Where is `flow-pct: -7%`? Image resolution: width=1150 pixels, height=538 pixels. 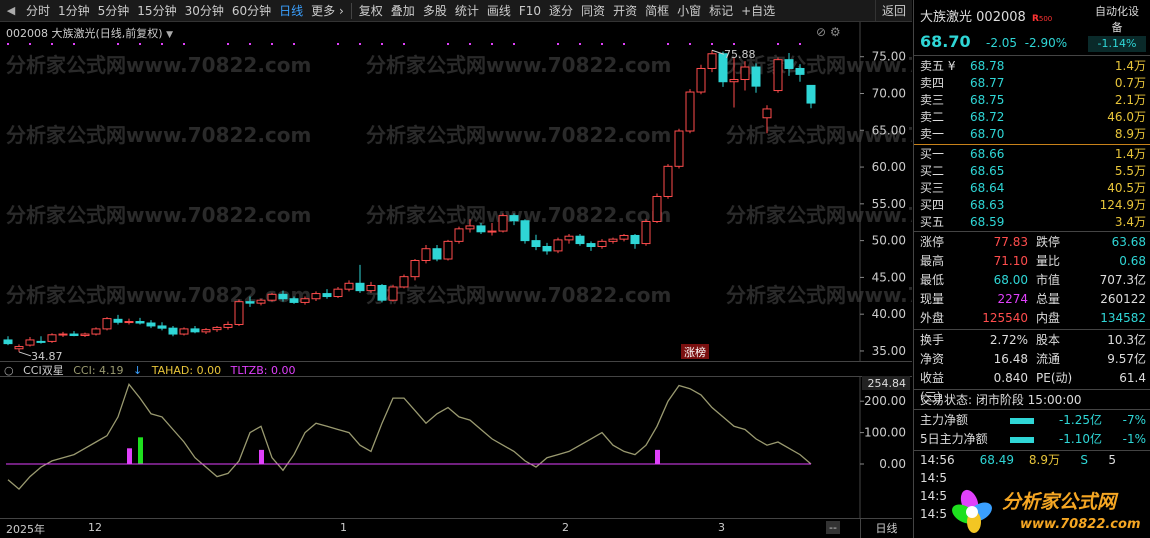 flow-pct: -7% is located at coordinates (1134, 420).